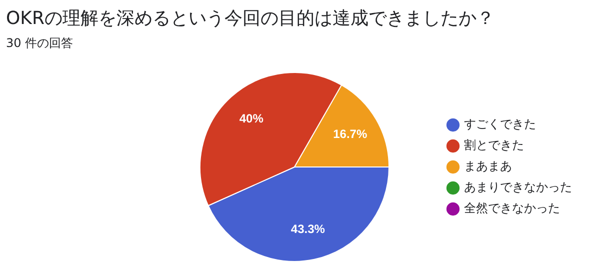  Describe the element at coordinates (500, 124) in the screenshot. I see `legend-label: すごくできた` at that location.